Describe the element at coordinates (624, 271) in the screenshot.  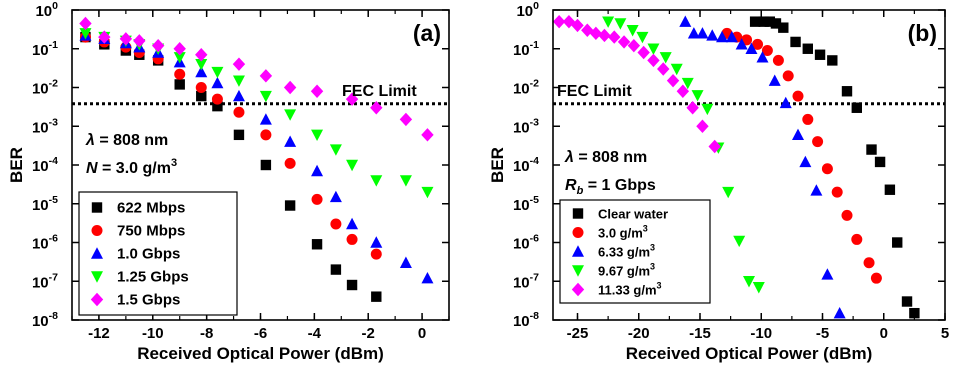
I see `legend-label-text: 9.67 g/m` at that location.